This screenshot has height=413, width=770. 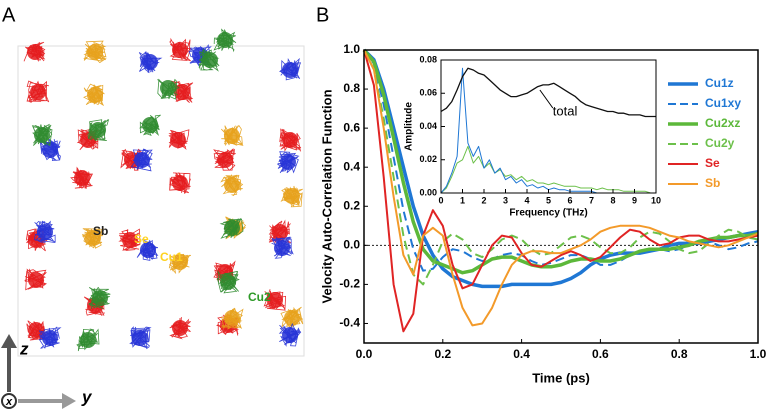 I want to click on x-axis-label: Time (ps), so click(x=561, y=377).